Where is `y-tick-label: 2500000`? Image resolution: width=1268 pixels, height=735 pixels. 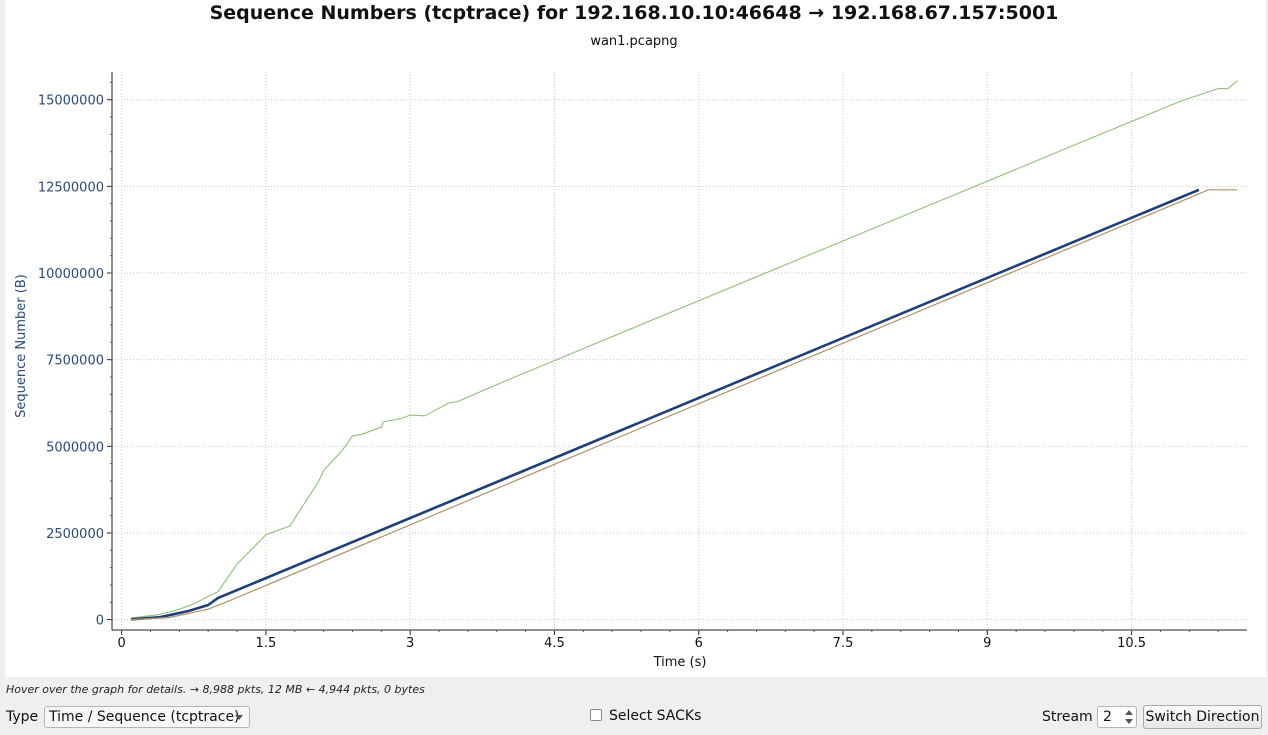 y-tick-label: 2500000 is located at coordinates (75, 534).